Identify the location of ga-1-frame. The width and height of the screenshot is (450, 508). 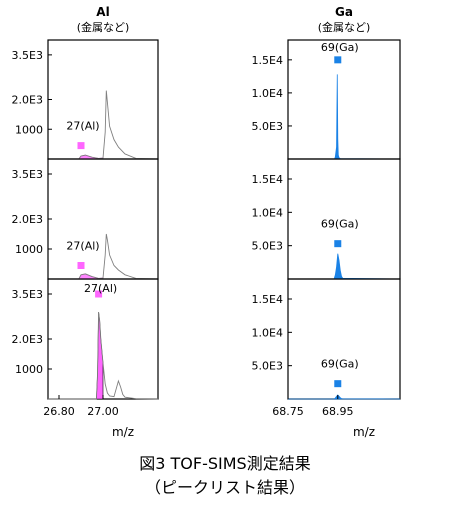
(344, 99).